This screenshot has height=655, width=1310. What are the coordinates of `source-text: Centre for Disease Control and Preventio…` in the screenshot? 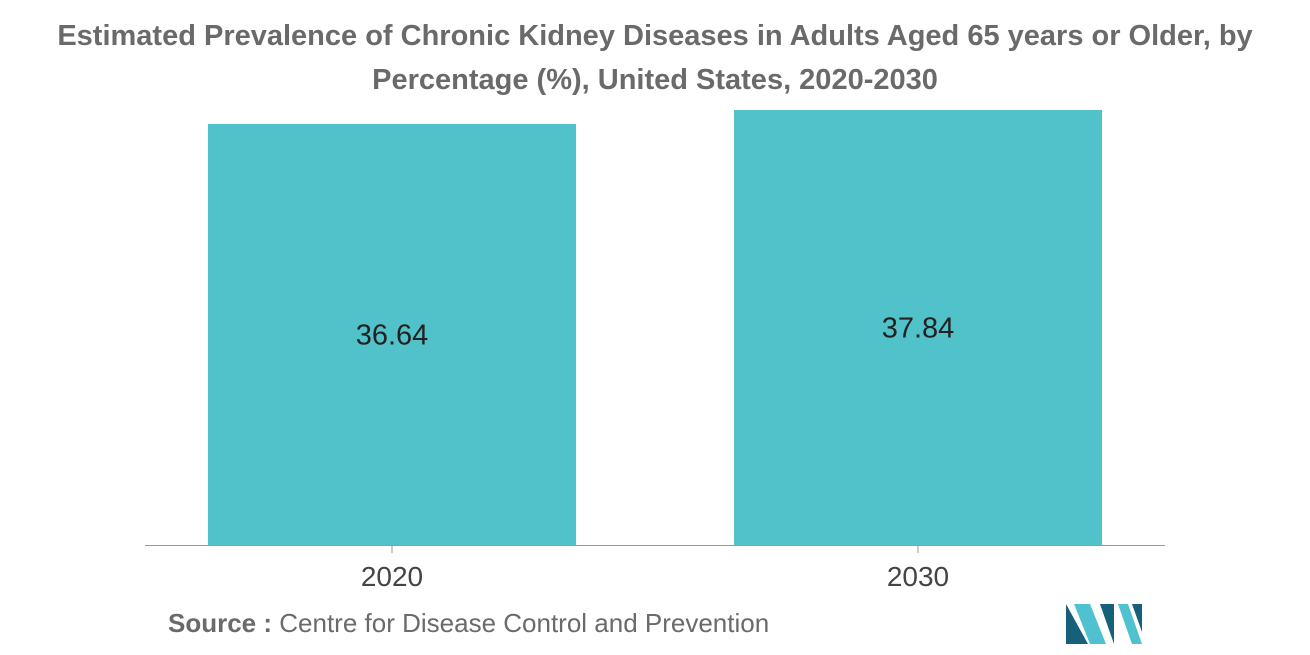 It's located at (524, 623).